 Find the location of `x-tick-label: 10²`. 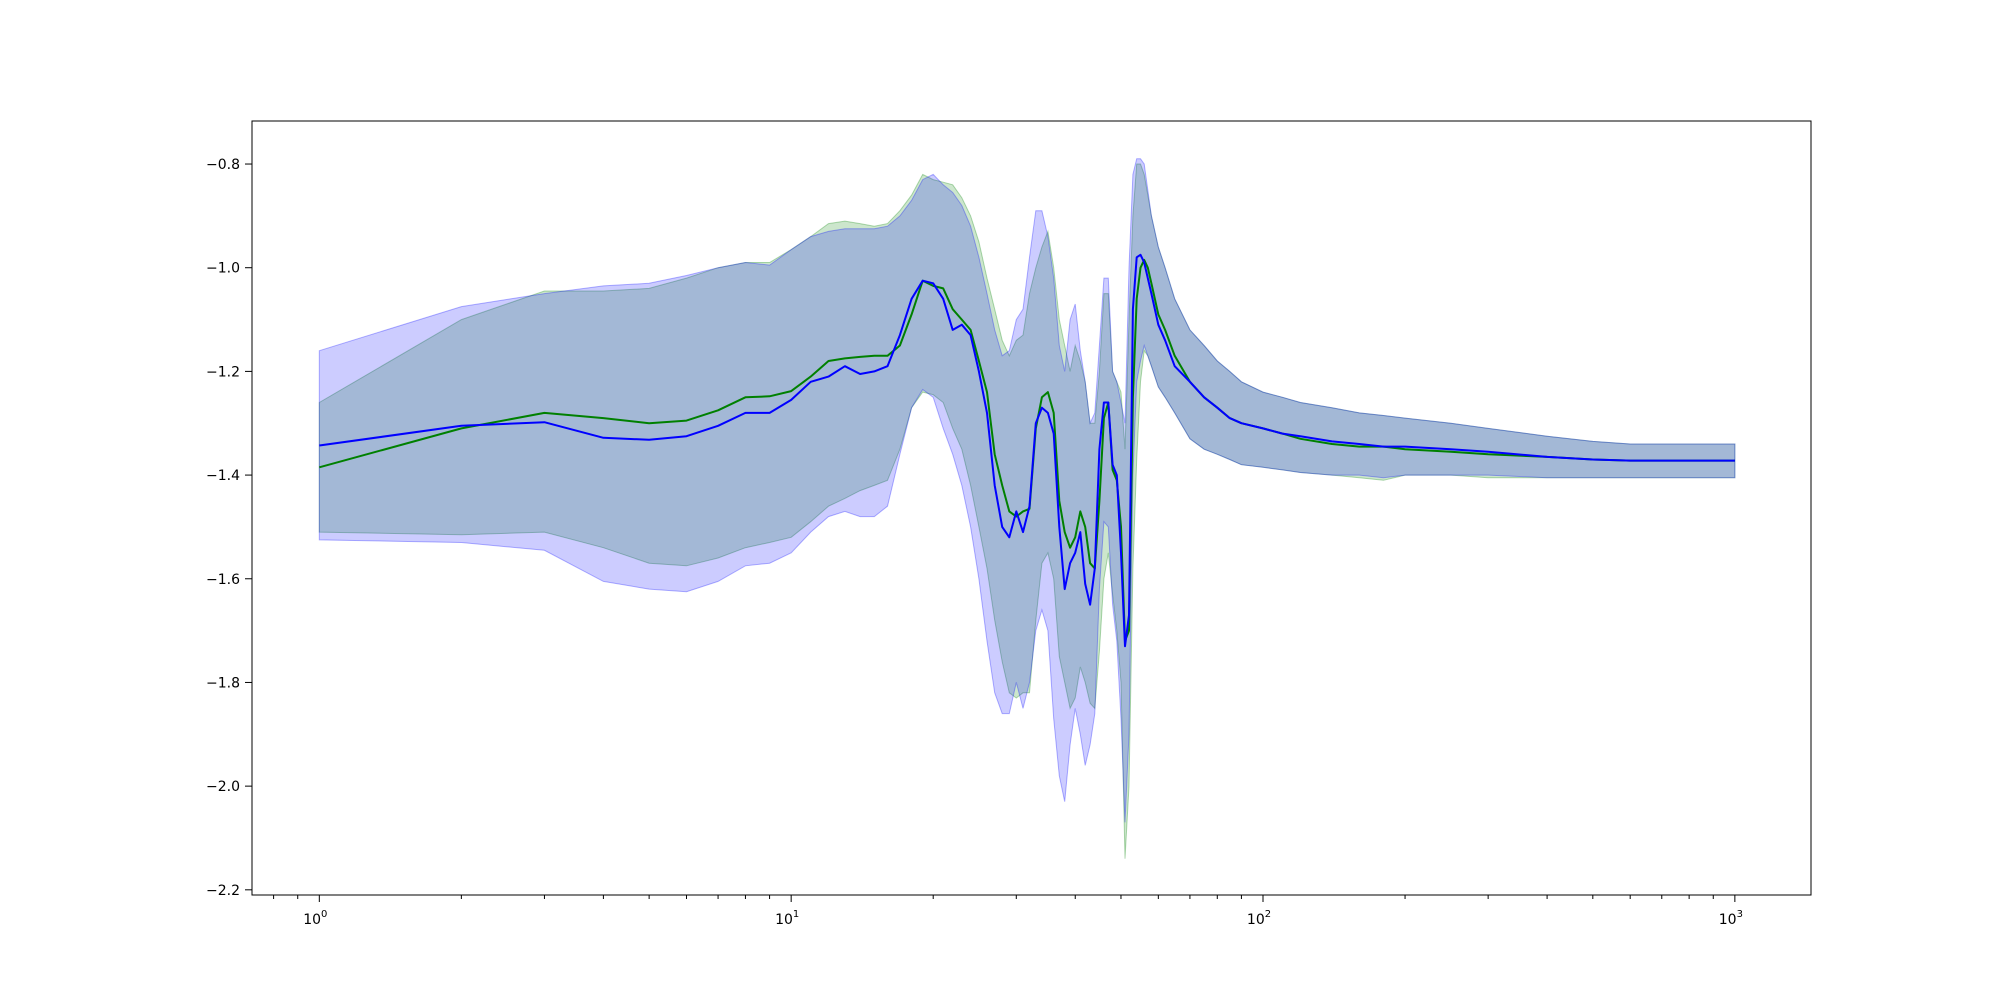

x-tick-label: 10² is located at coordinates (1259, 918).